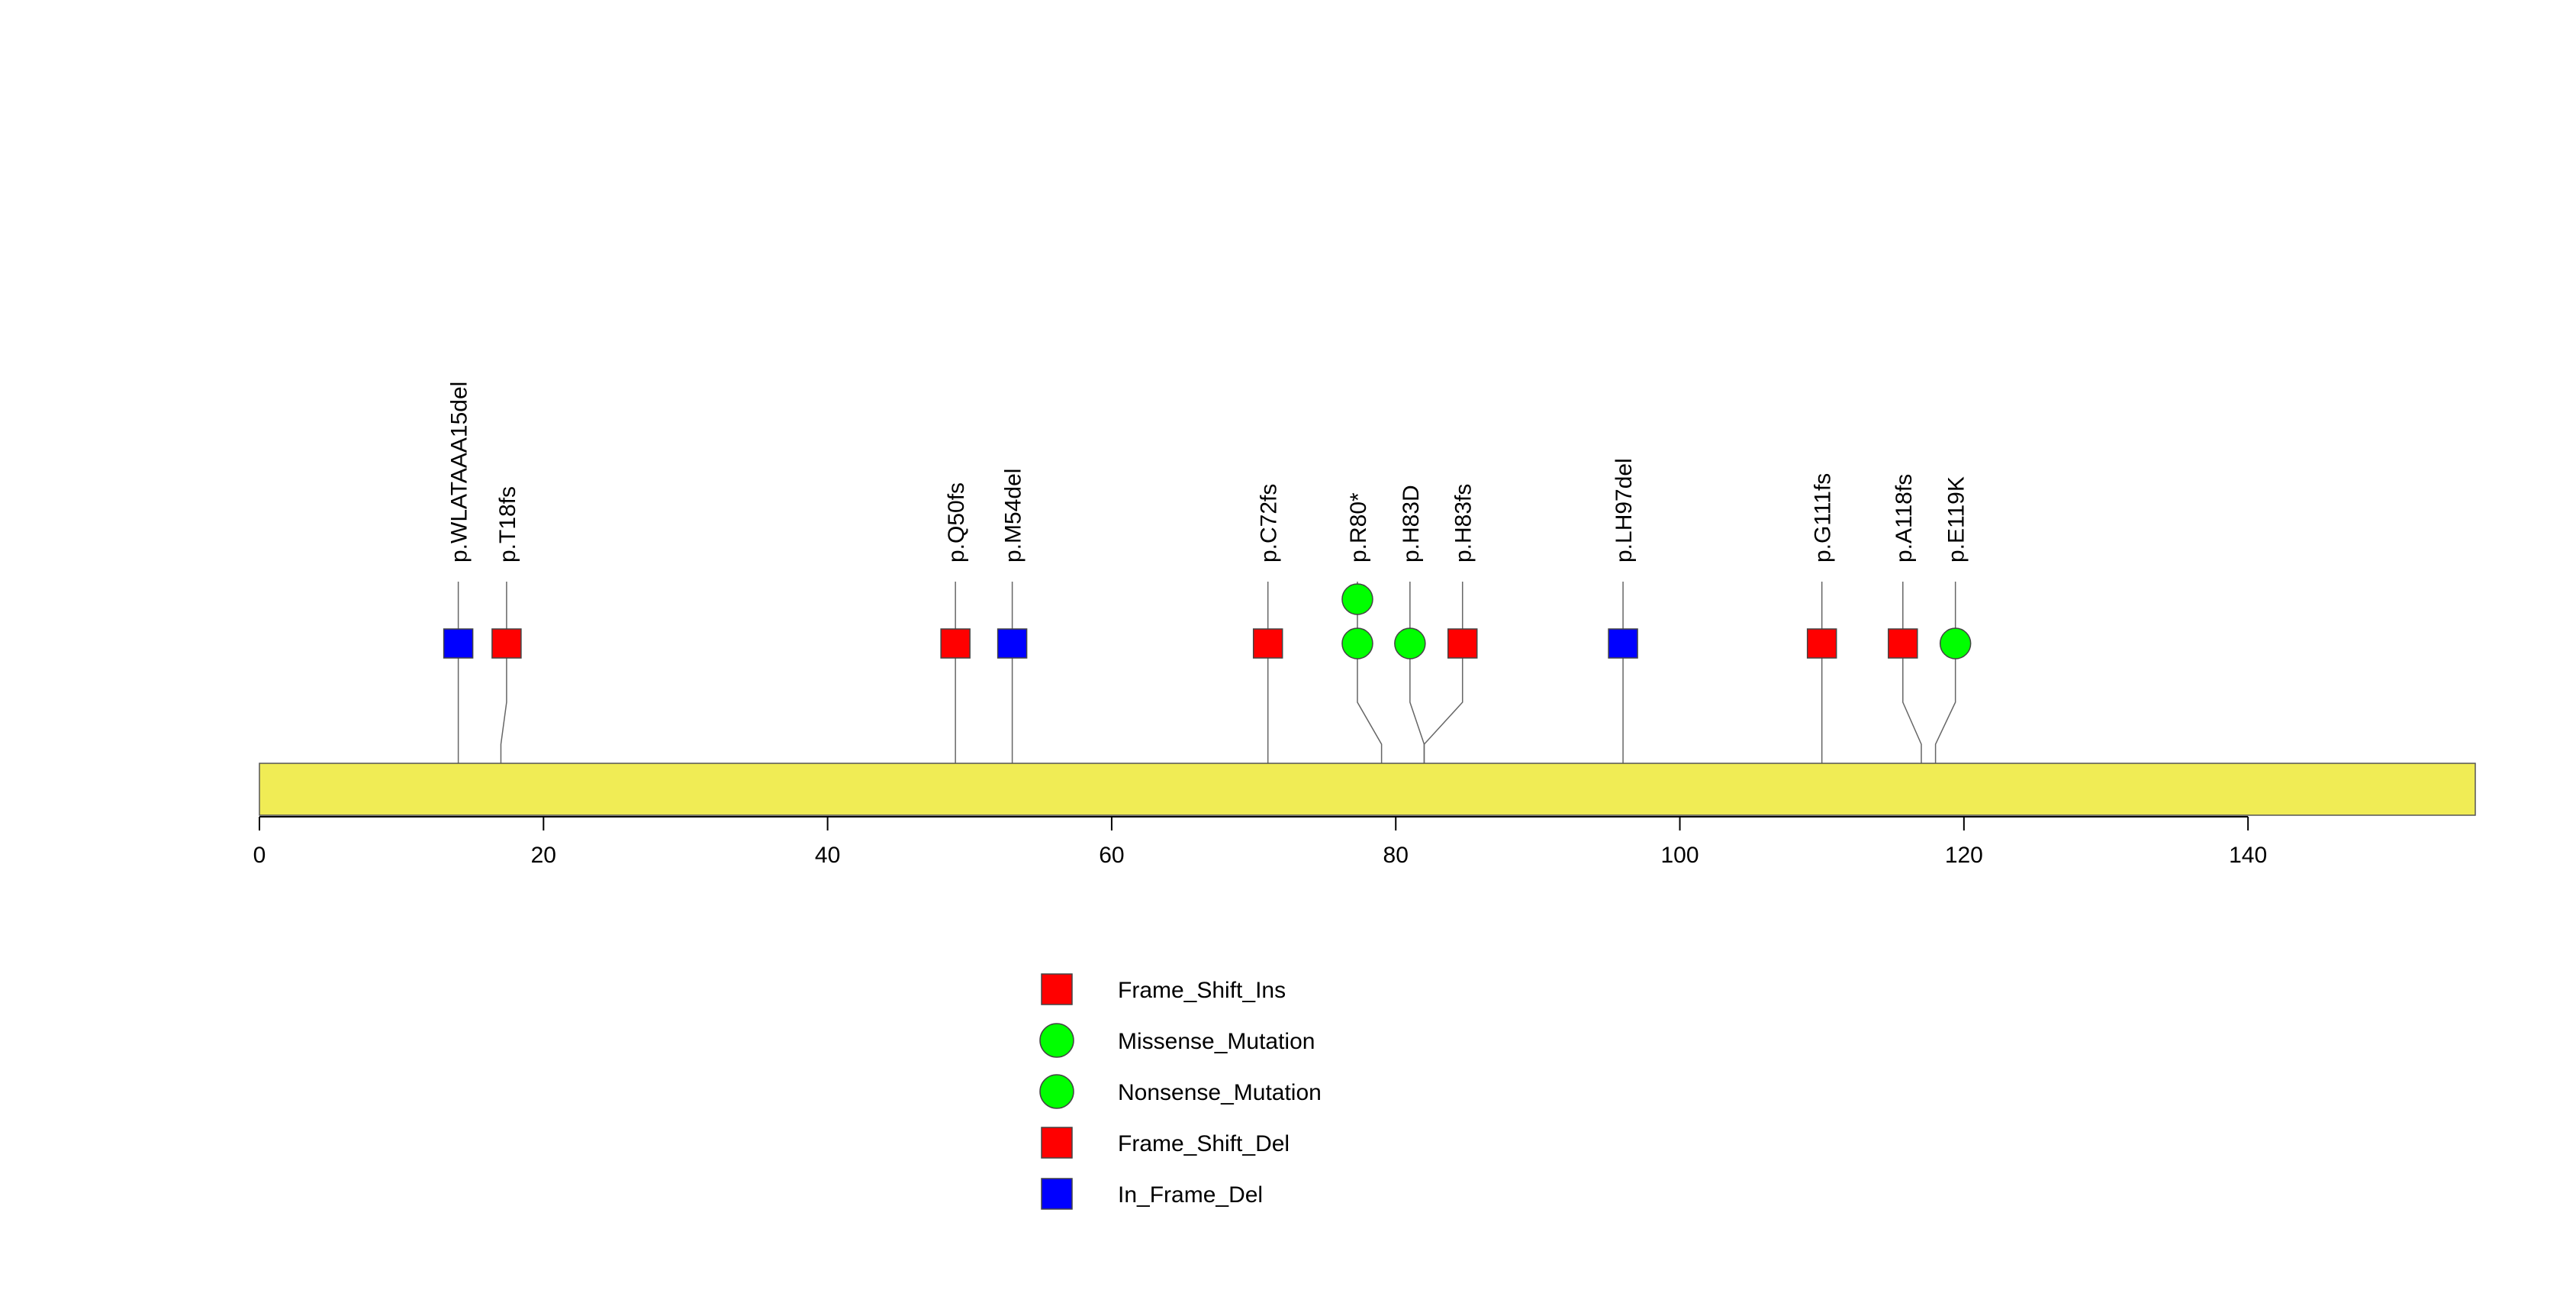  Describe the element at coordinates (1964, 856) in the screenshot. I see `x-tick-label: 120` at that location.